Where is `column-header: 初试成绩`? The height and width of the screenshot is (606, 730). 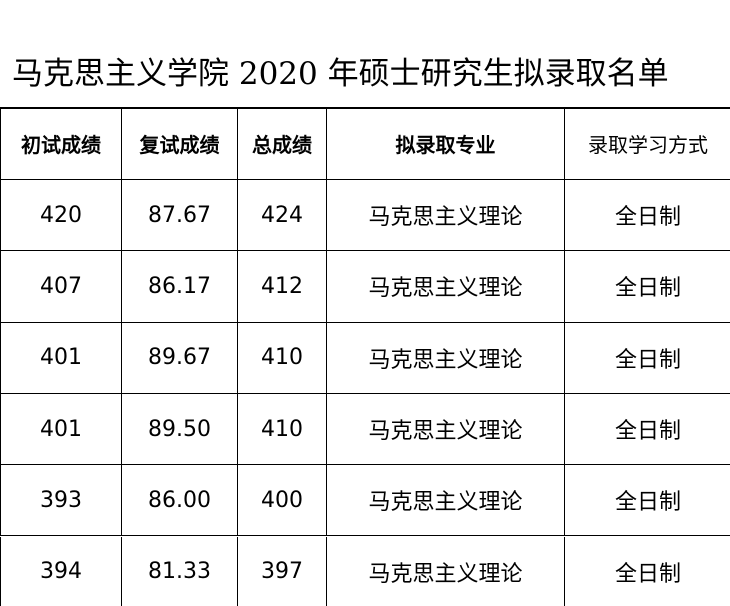 column-header: 初试成绩 is located at coordinates (61, 144).